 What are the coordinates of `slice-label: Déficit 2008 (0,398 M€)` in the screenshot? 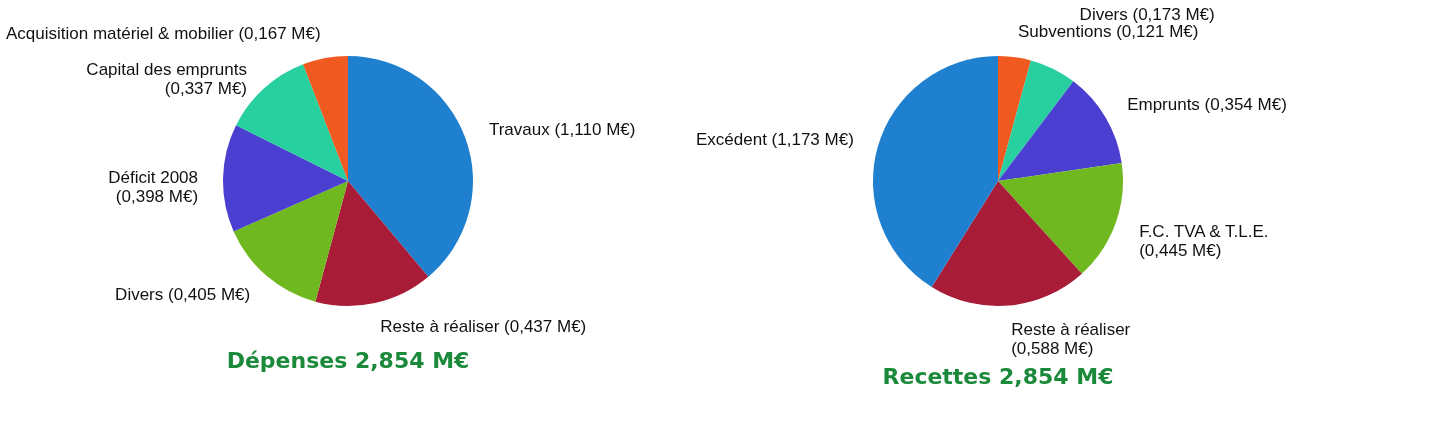 It's located at (153, 186).